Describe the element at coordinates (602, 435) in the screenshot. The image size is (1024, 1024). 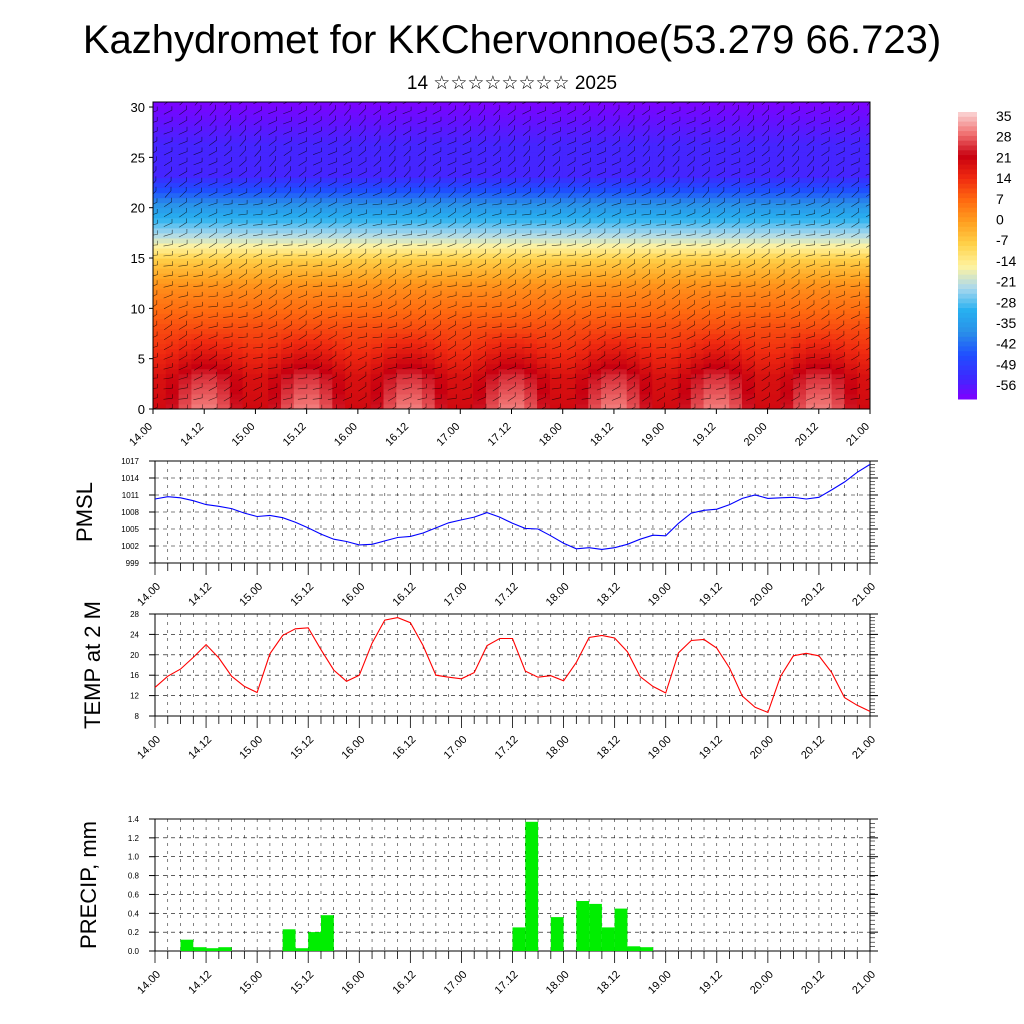
I see `x-tick-label: 18.12` at that location.